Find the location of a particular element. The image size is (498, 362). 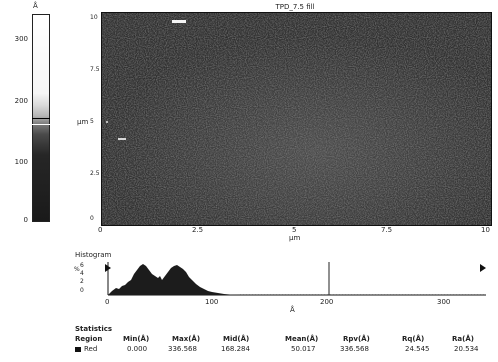

histogram-right-marker-icon is located at coordinates (483, 268).